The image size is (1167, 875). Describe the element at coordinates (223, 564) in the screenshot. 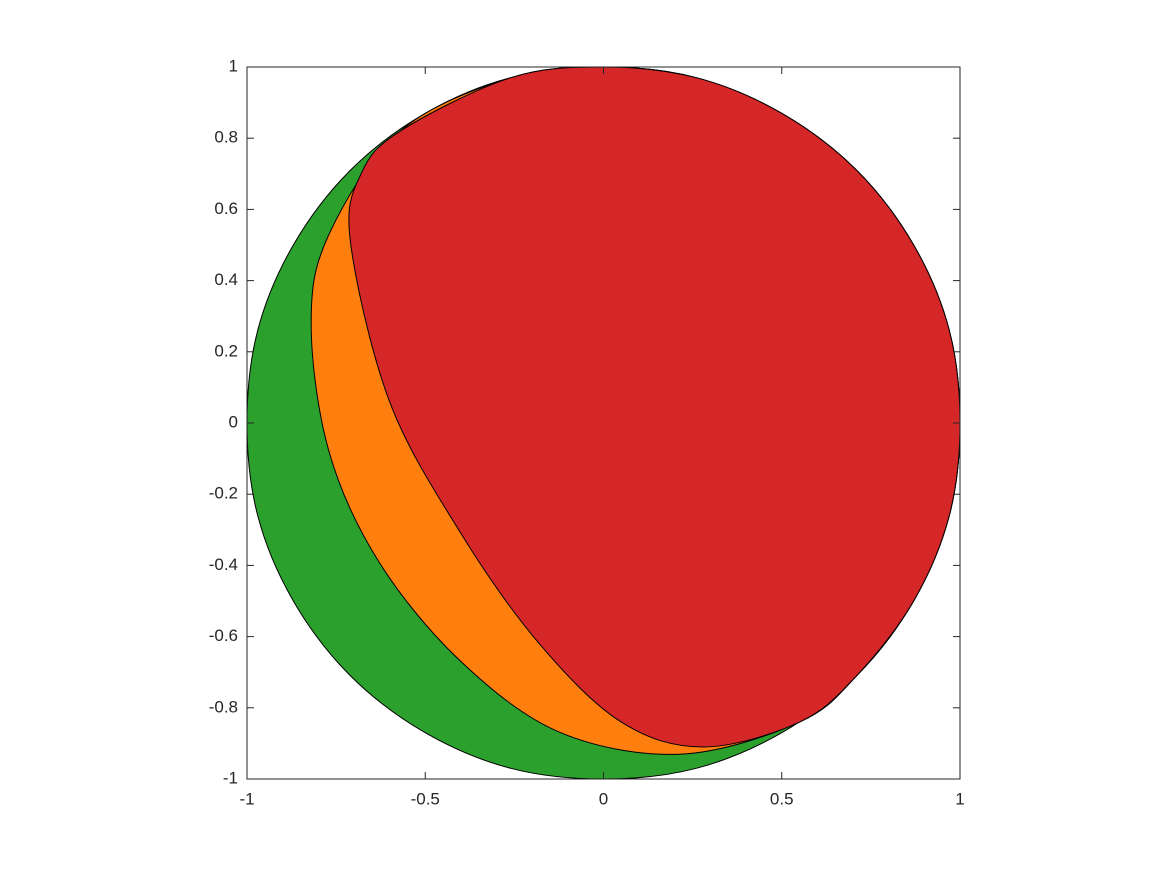

I see `y-tick-label: -0.4` at that location.